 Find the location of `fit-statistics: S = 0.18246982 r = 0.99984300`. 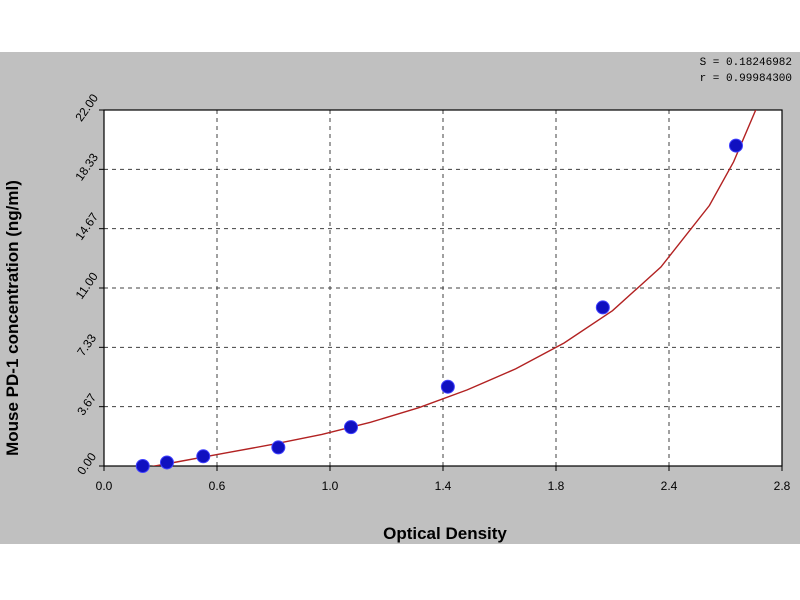

fit-statistics: S = 0.18246982 r = 0.99984300 is located at coordinates (746, 71).